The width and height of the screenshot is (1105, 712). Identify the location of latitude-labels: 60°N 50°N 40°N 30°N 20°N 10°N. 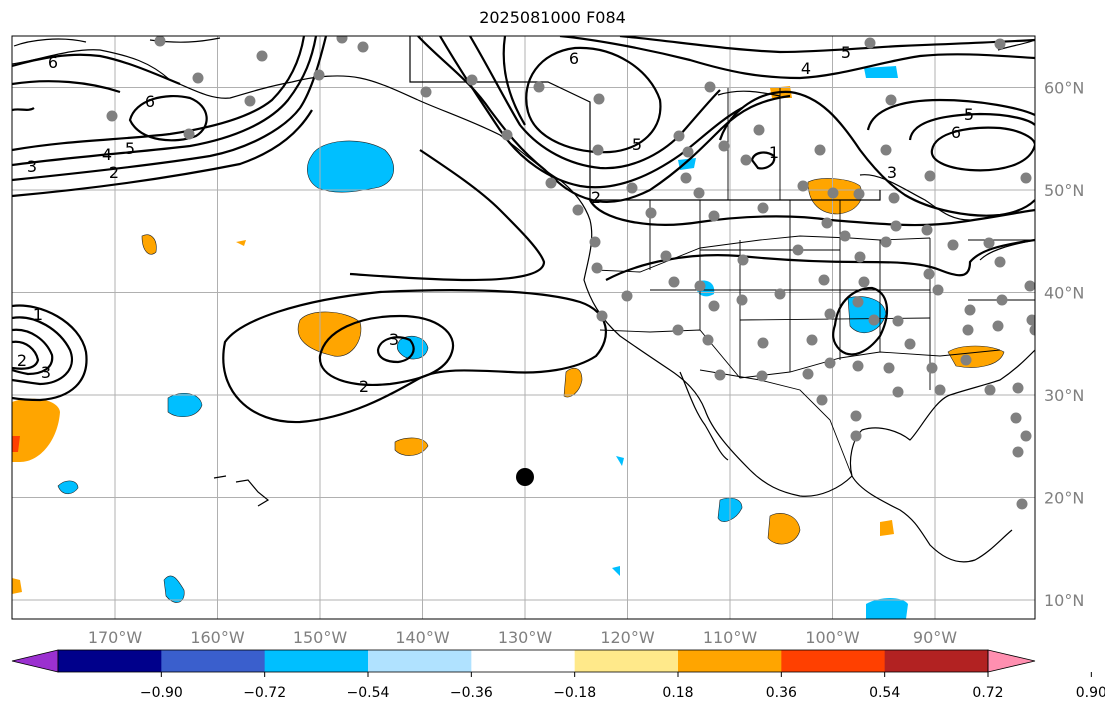
(1064, 345).